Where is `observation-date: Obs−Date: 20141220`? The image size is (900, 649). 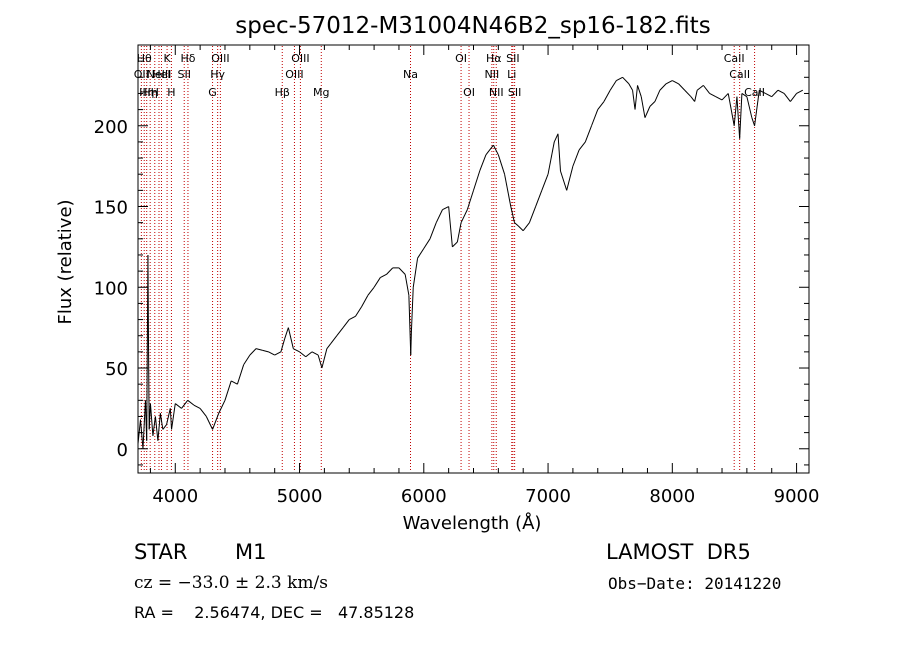 observation-date: Obs−Date: 20141220 is located at coordinates (695, 583).